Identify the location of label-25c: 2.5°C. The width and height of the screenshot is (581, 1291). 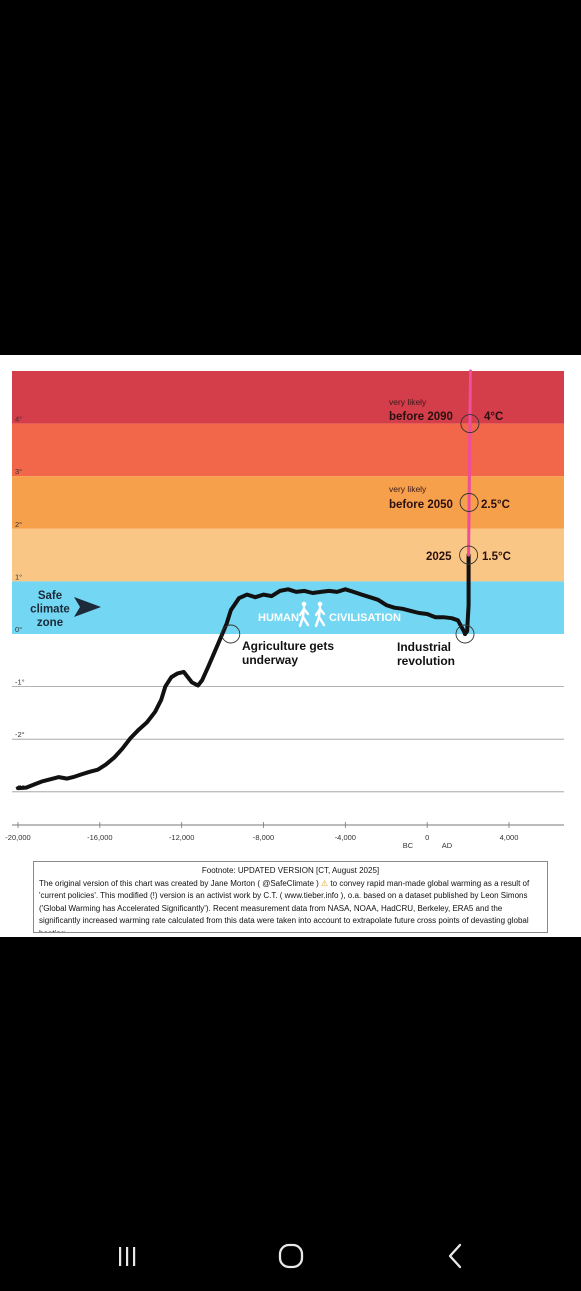
(495, 505).